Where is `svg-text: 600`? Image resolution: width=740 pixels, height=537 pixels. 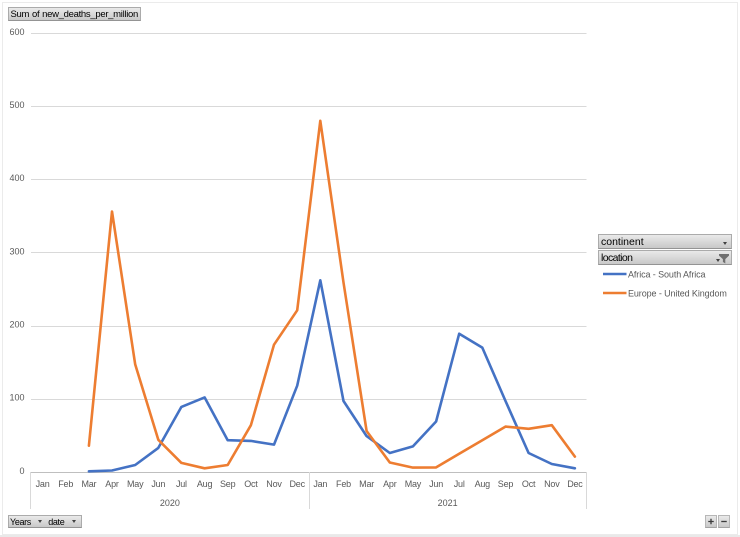
svg-text: 600 is located at coordinates (16, 32).